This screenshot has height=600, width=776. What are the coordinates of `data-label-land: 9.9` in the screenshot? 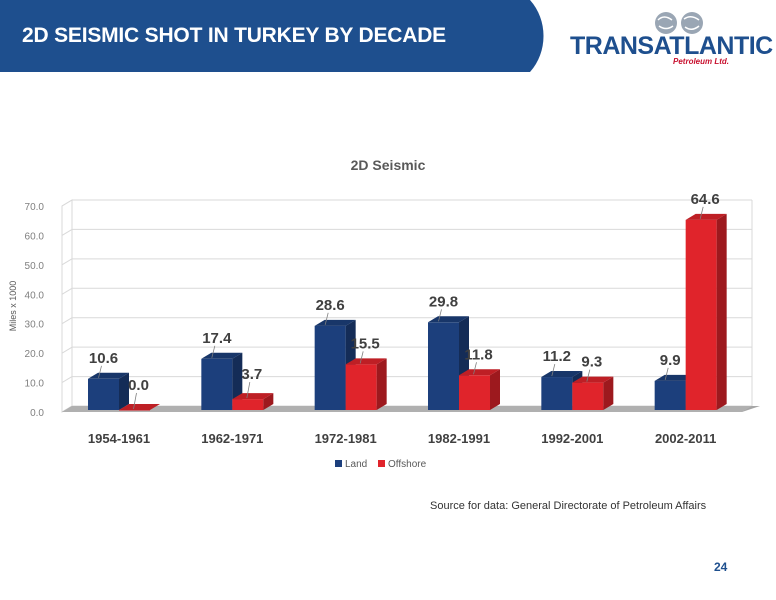 It's located at (670, 360).